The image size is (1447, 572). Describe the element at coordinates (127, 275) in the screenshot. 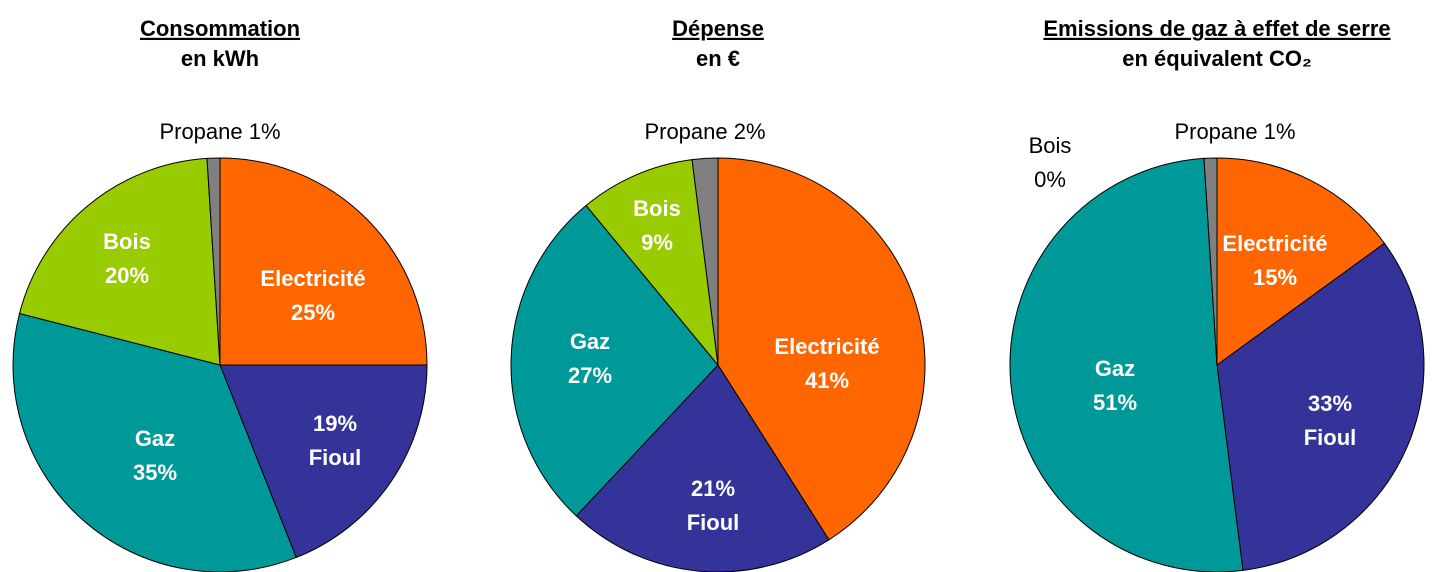

I see `data-label: 20%` at that location.